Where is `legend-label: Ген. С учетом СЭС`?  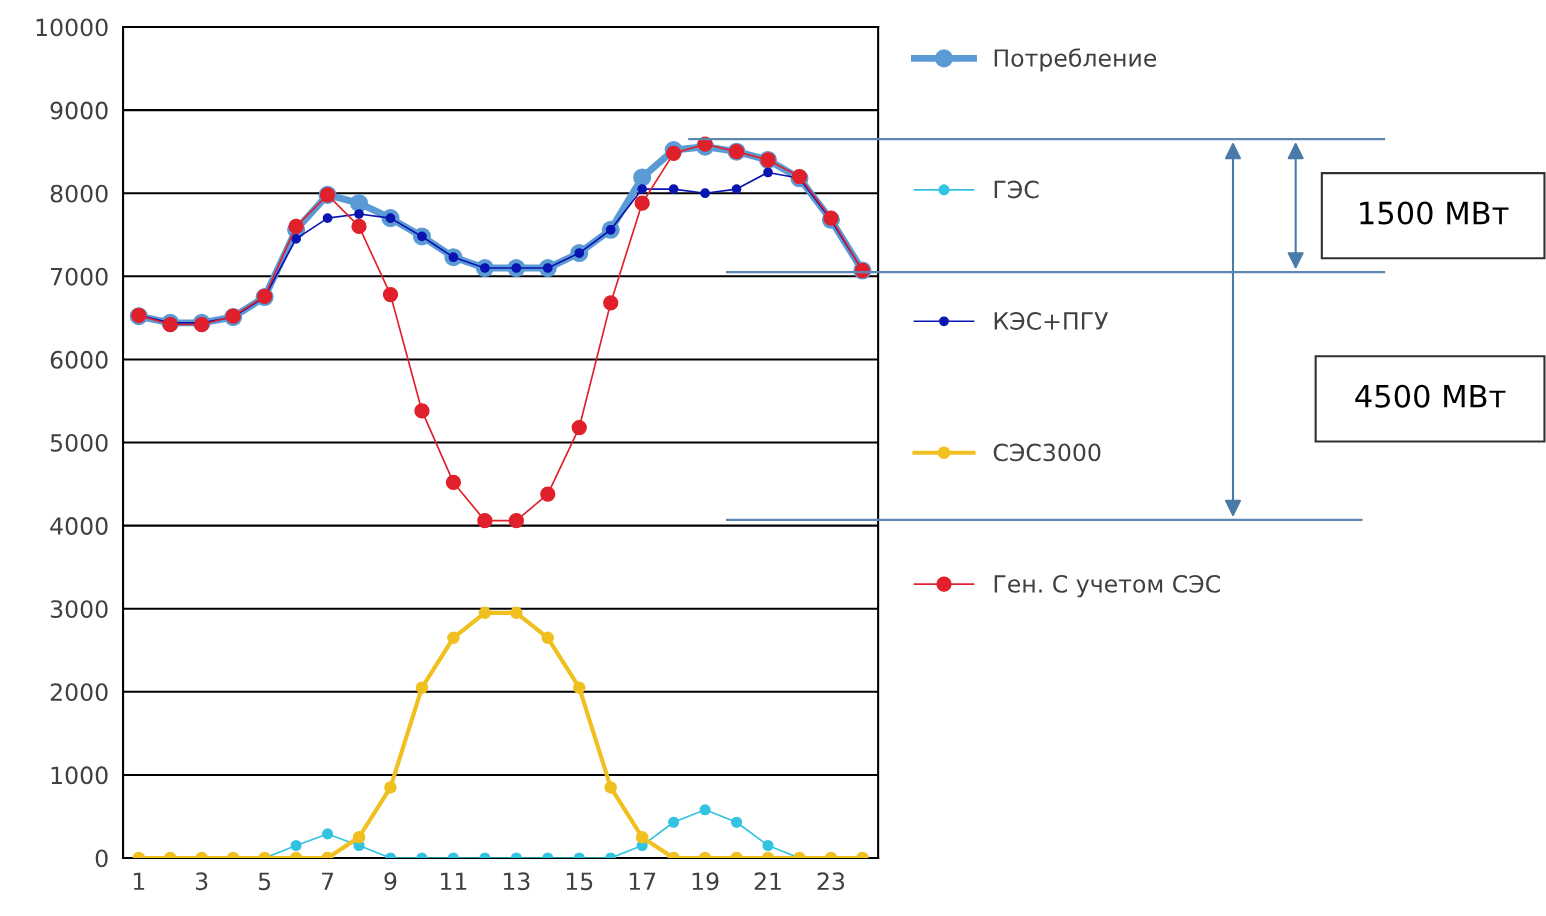 legend-label: Ген. С учетом СЭС is located at coordinates (1107, 586).